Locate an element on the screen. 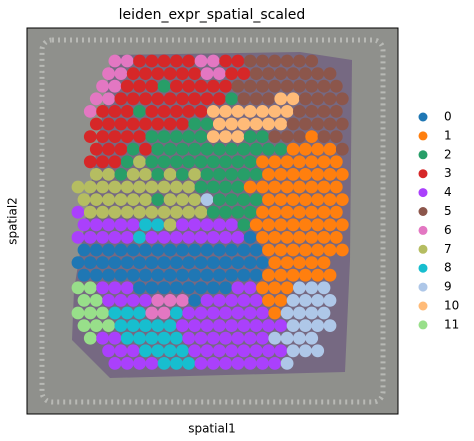  chart-title: leiden_expr_spatial_scaled is located at coordinates (212, 15).